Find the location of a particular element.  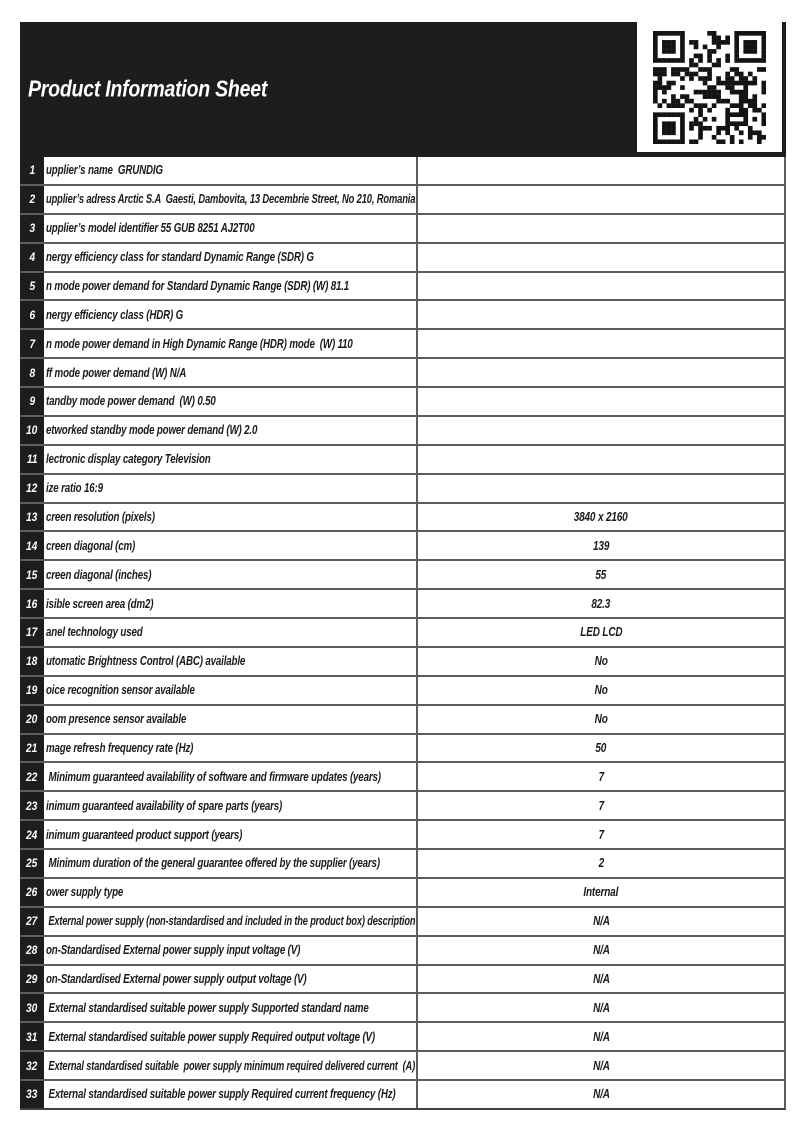

row-number-text: 16 is located at coordinates (32, 603).